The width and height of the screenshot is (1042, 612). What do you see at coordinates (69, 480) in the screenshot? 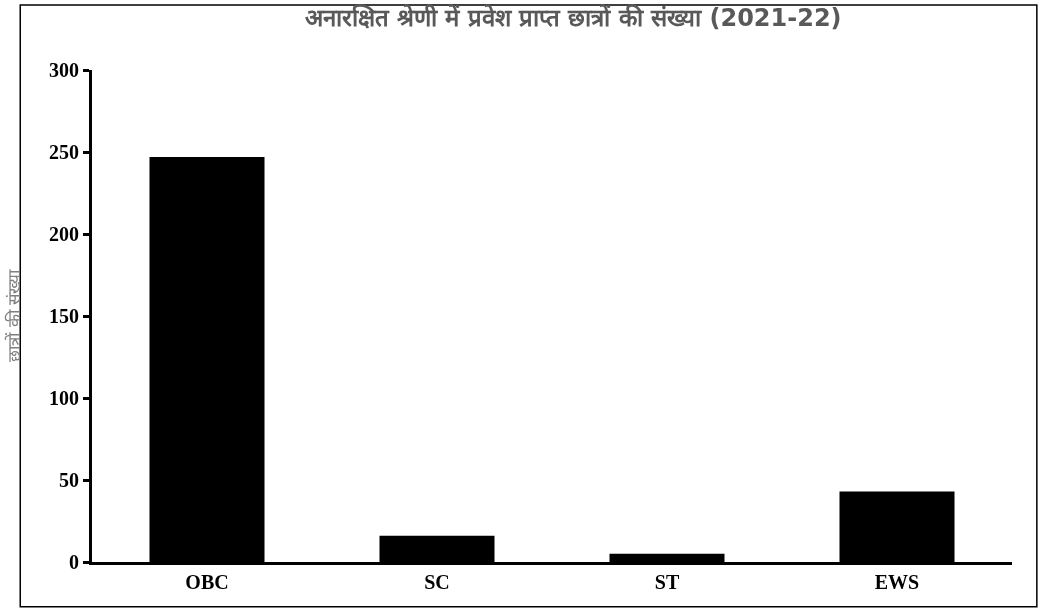
I see `y-tick-label: 50` at bounding box center [69, 480].